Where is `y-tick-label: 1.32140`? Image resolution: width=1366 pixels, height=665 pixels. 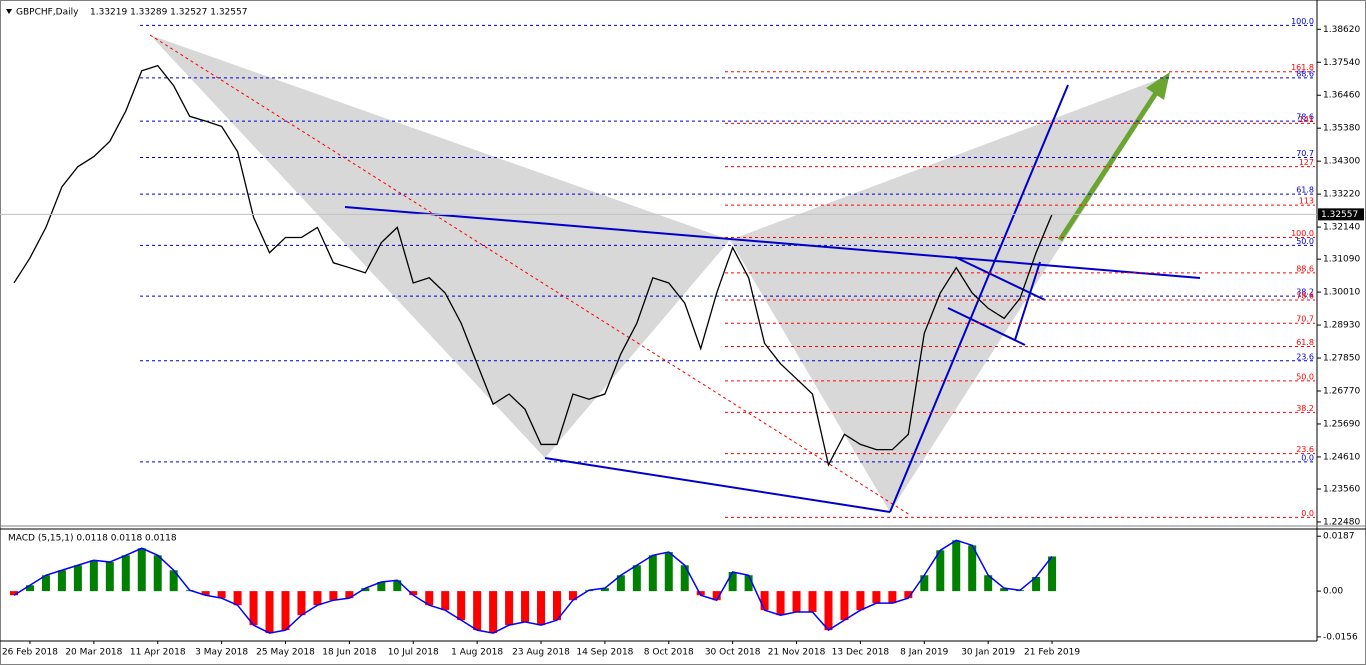 y-tick-label: 1.32140 is located at coordinates (1341, 228).